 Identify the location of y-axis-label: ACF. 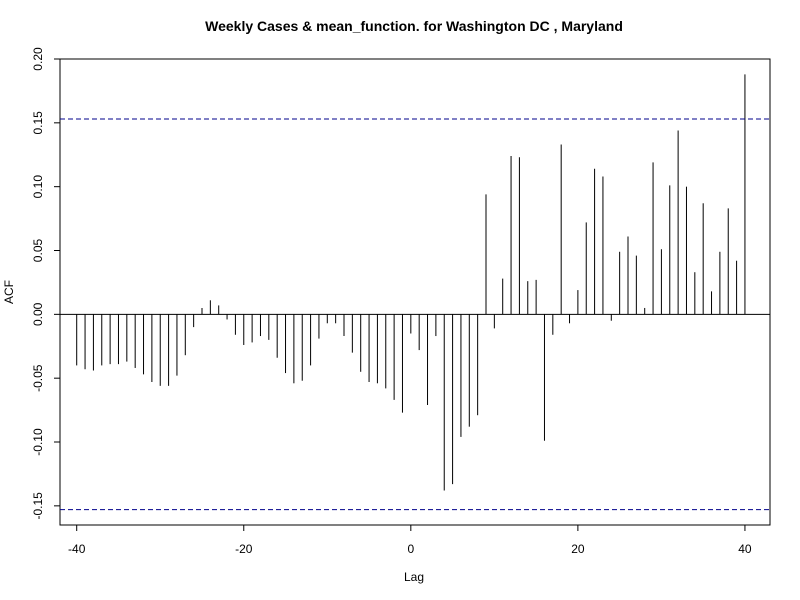
(9, 292).